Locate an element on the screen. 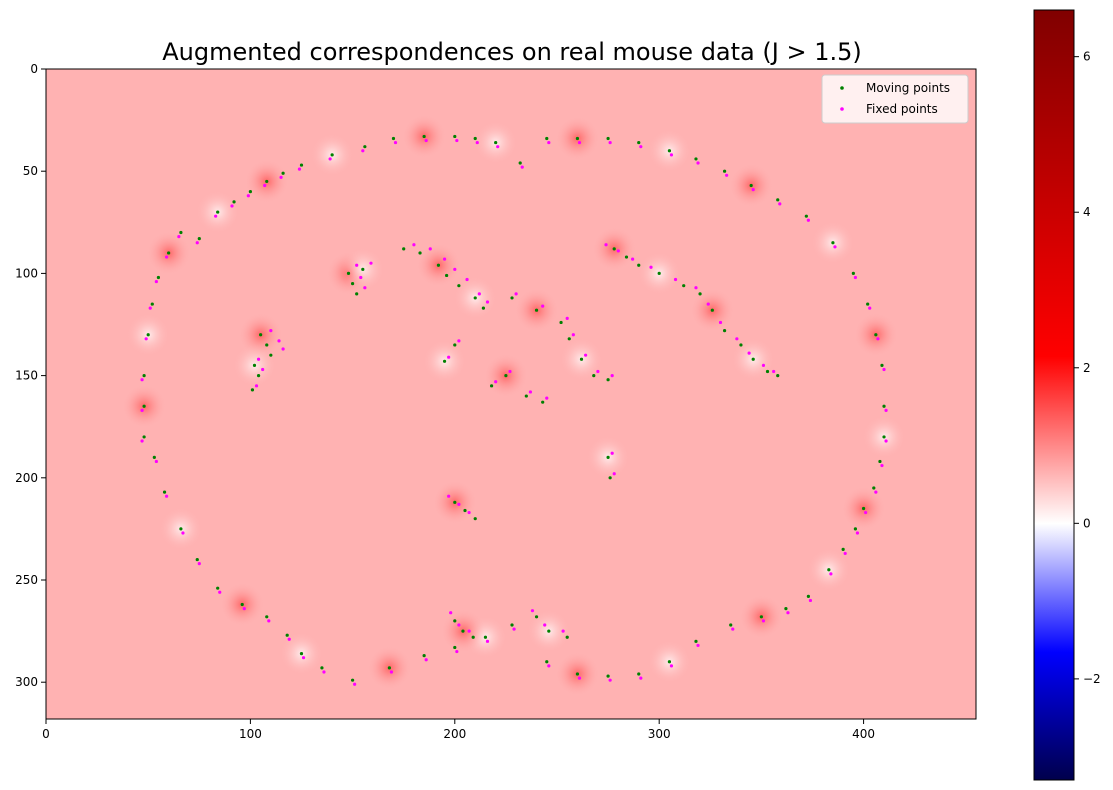 Image resolution: width=1113 pixels, height=790 pixels. y-tick-label: 0 is located at coordinates (34, 69).